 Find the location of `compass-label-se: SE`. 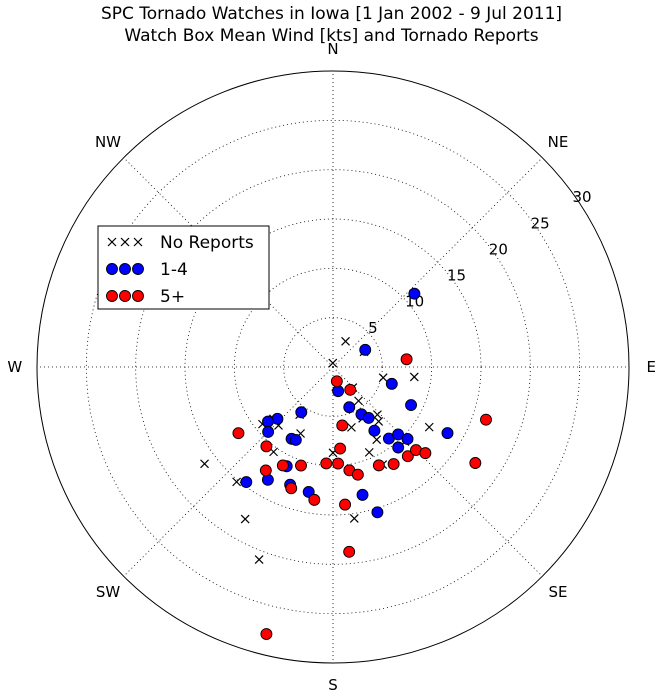

compass-label-se: SE is located at coordinates (558, 592).